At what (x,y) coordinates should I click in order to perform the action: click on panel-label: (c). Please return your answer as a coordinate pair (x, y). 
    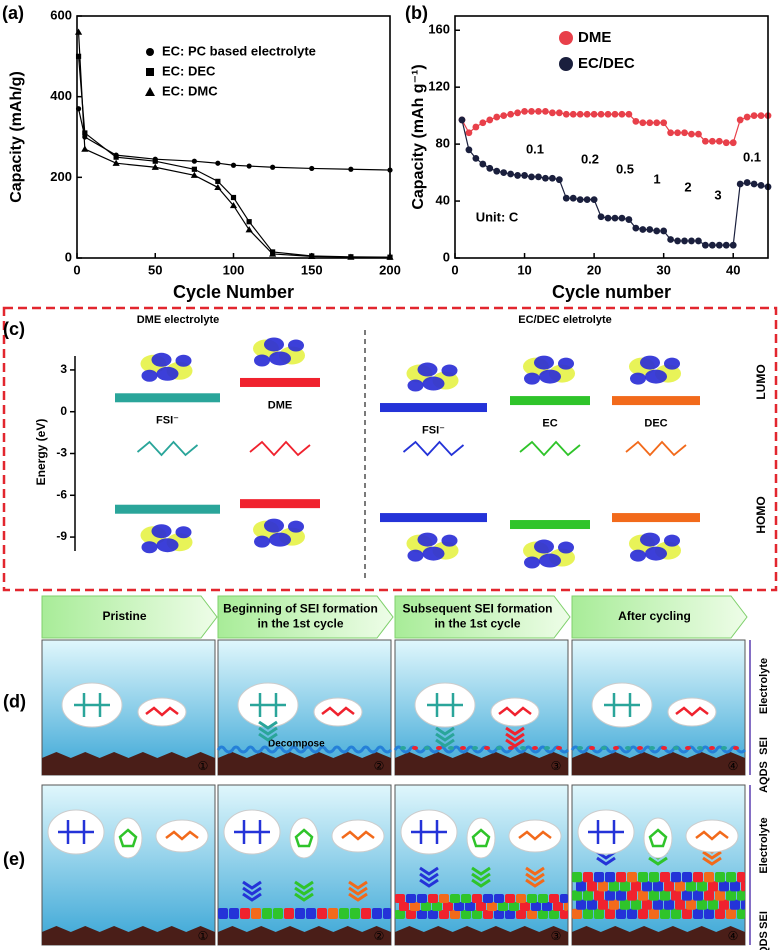
    Looking at the image, I should click on (14, 329).